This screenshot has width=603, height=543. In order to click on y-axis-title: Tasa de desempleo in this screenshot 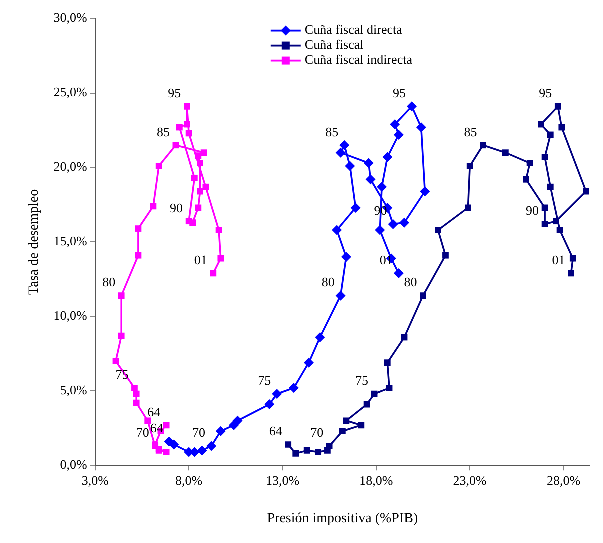, I will do `click(34, 242)`.